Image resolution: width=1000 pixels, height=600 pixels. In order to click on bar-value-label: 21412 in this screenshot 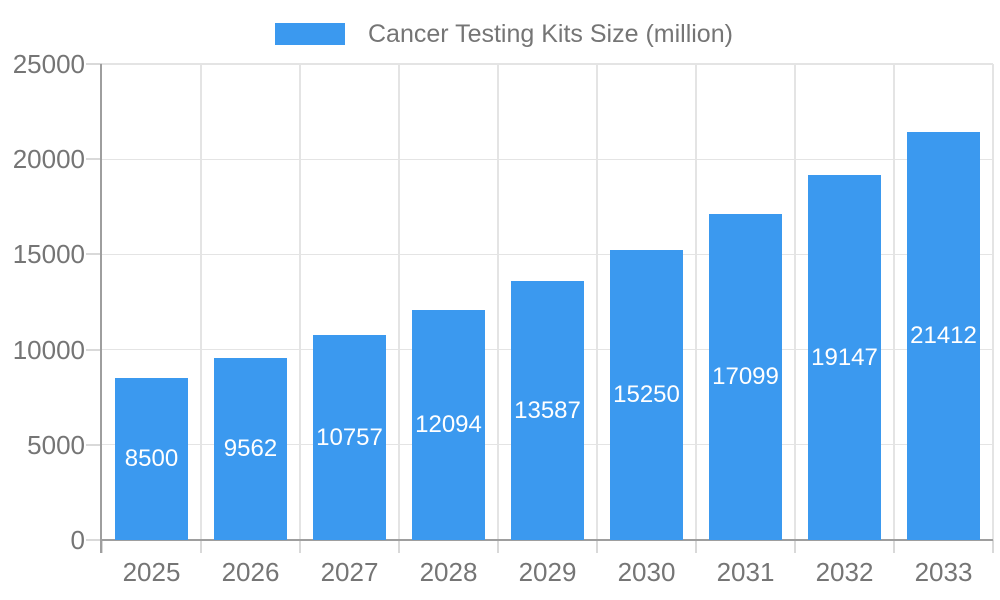, I will do `click(943, 335)`.